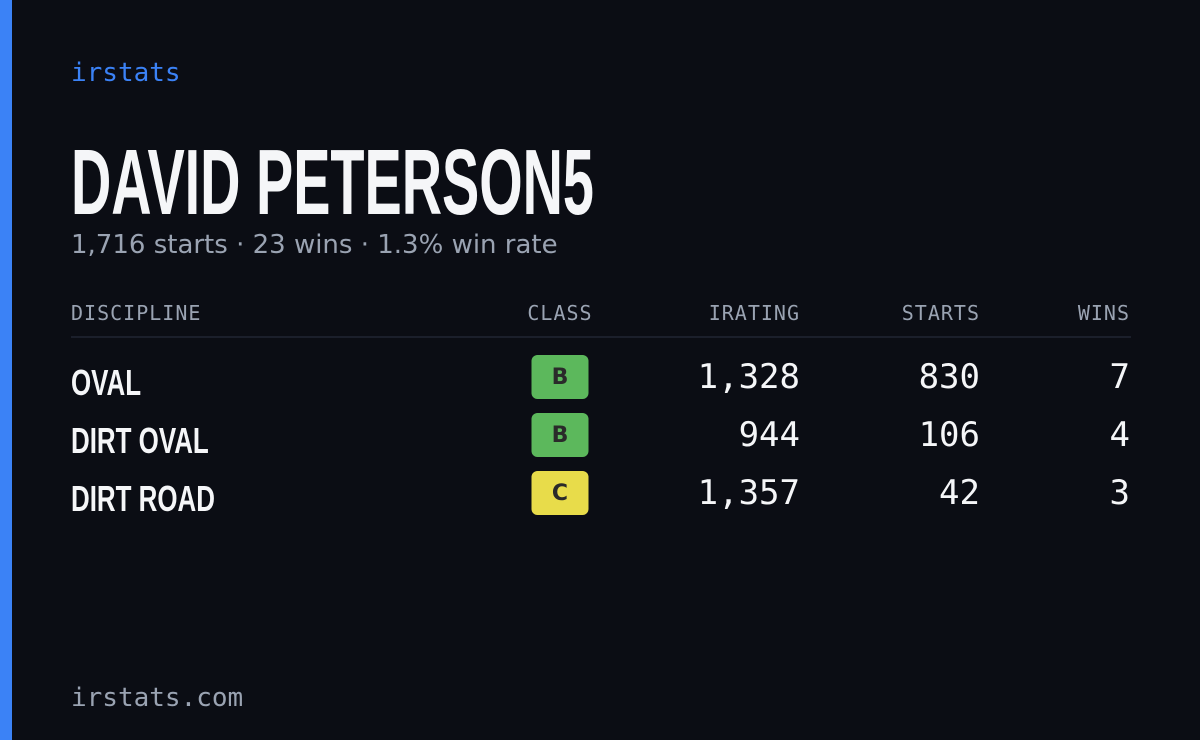 Image resolution: width=1200 pixels, height=740 pixels. What do you see at coordinates (1119, 435) in the screenshot?
I see `wins: 4` at bounding box center [1119, 435].